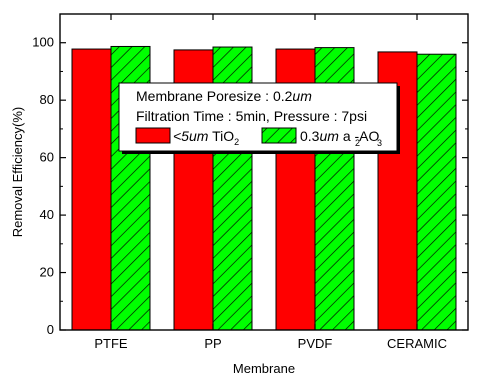  Describe the element at coordinates (17, 172) in the screenshot. I see `y-axis-title: Removal Efficiency(%)` at that location.